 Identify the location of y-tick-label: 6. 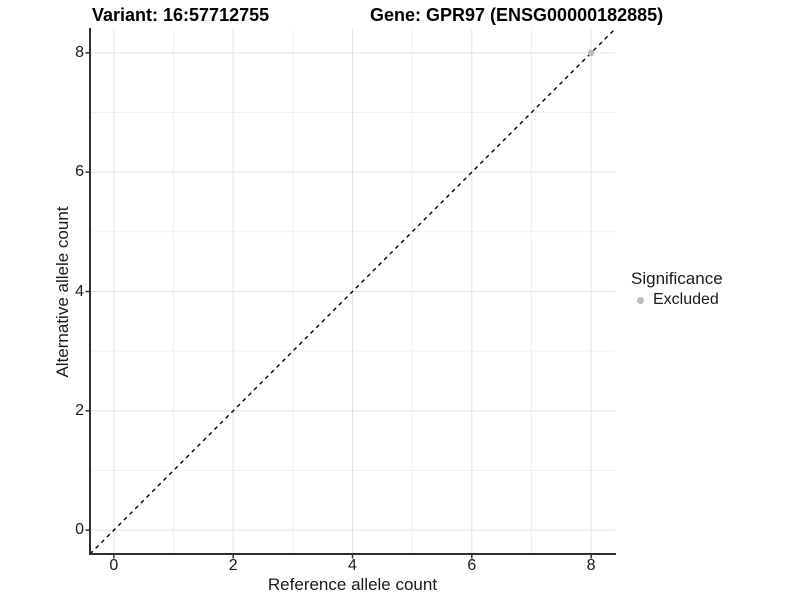
(79, 172).